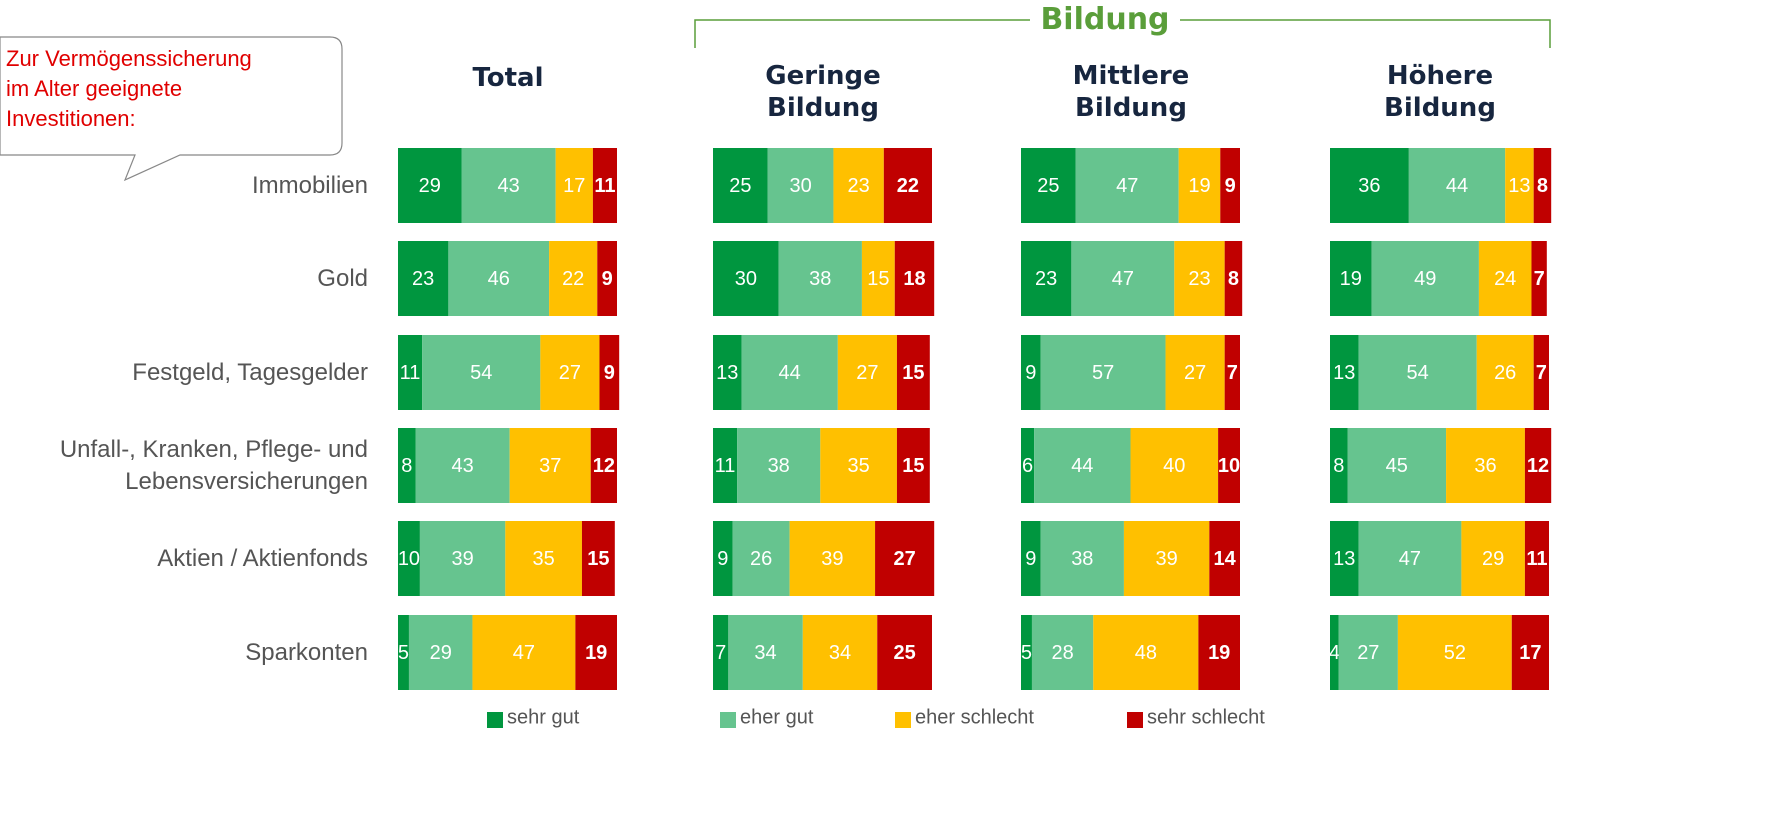  What do you see at coordinates (1103, 373) in the screenshot?
I see `value-label: 57` at bounding box center [1103, 373].